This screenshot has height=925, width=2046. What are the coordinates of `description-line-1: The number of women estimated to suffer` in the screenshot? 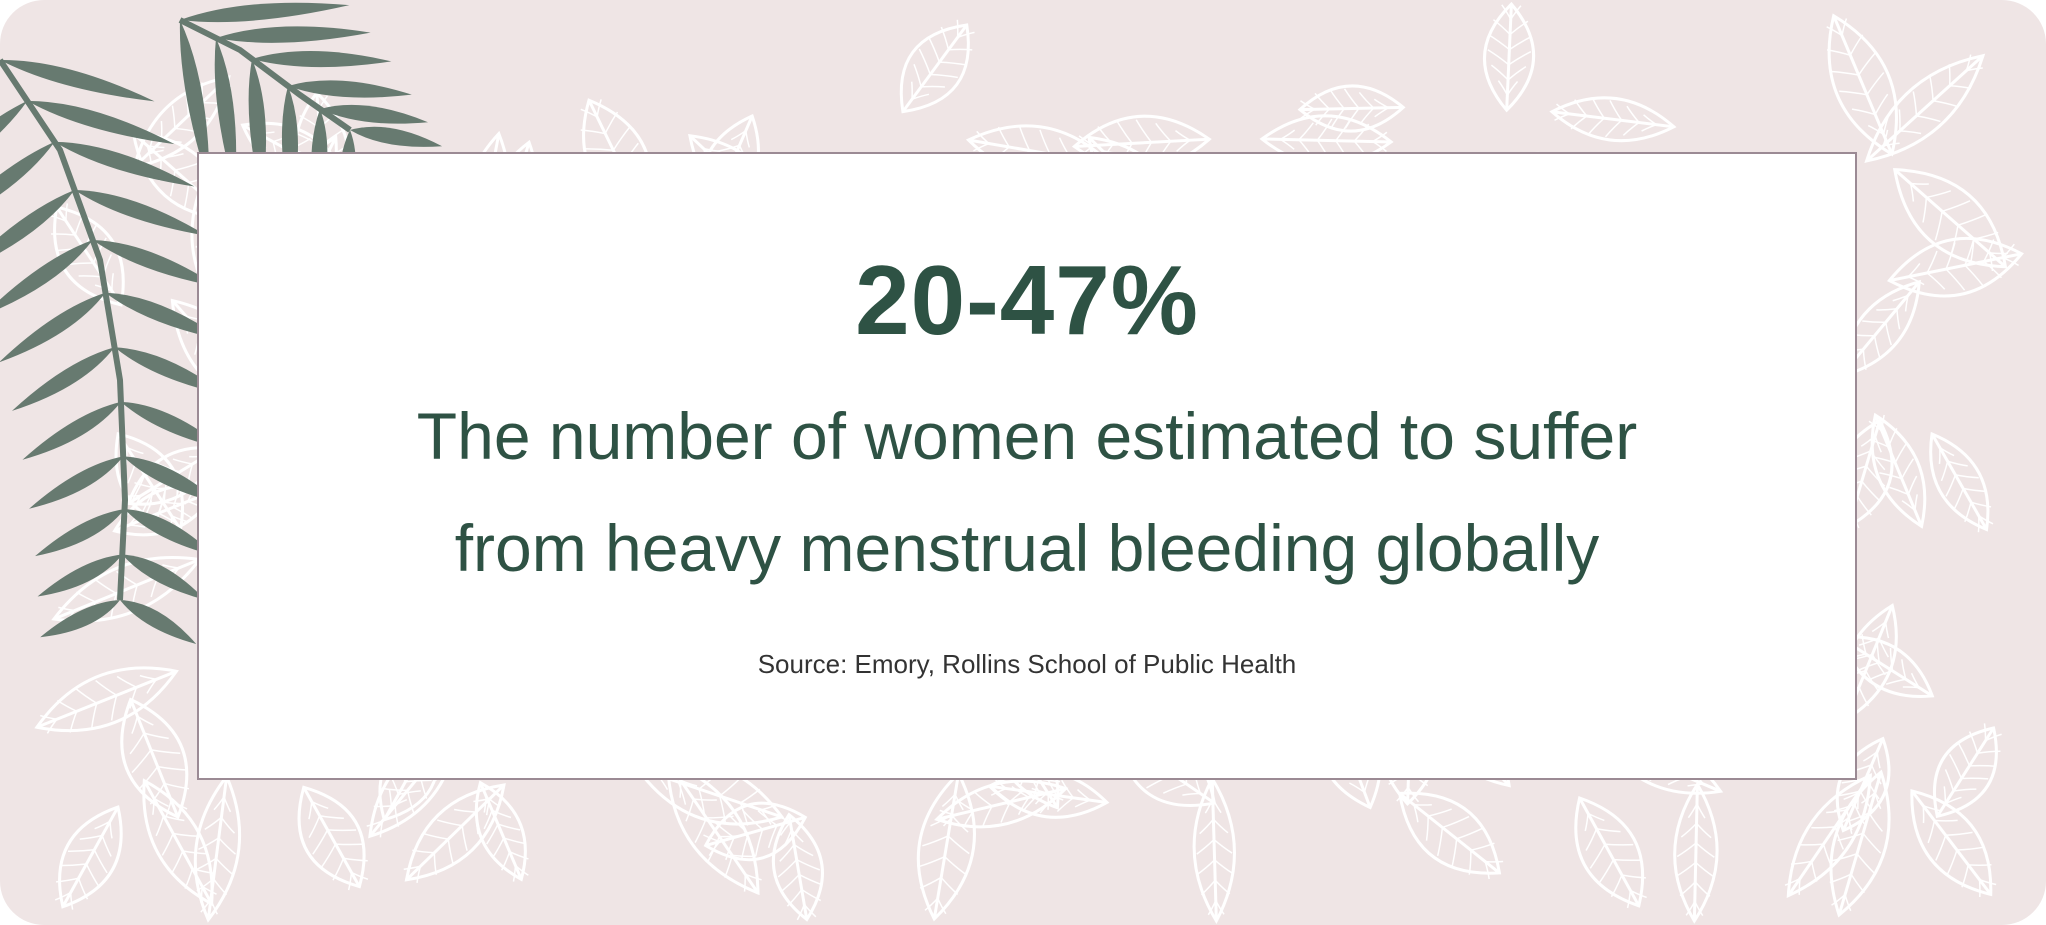 It's located at (1027, 436).